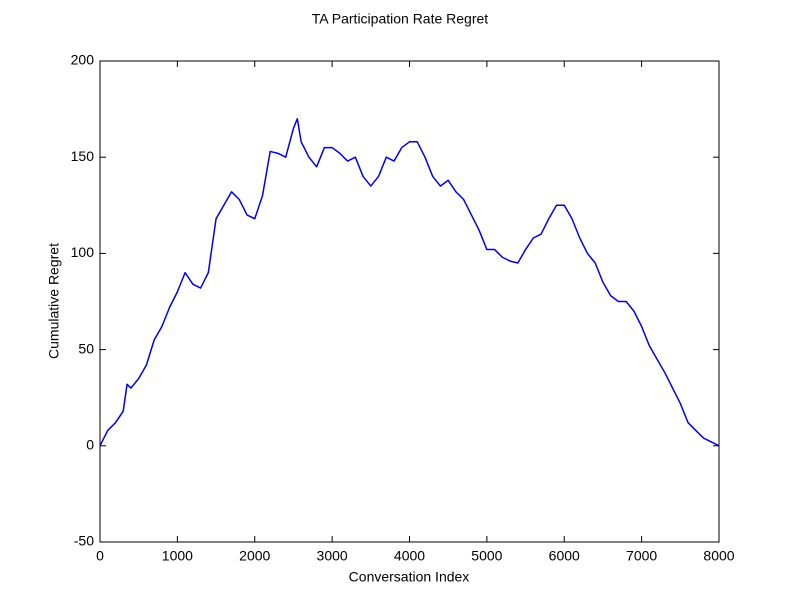 Image resolution: width=800 pixels, height=605 pixels. I want to click on x-tick-label: 6000, so click(564, 556).